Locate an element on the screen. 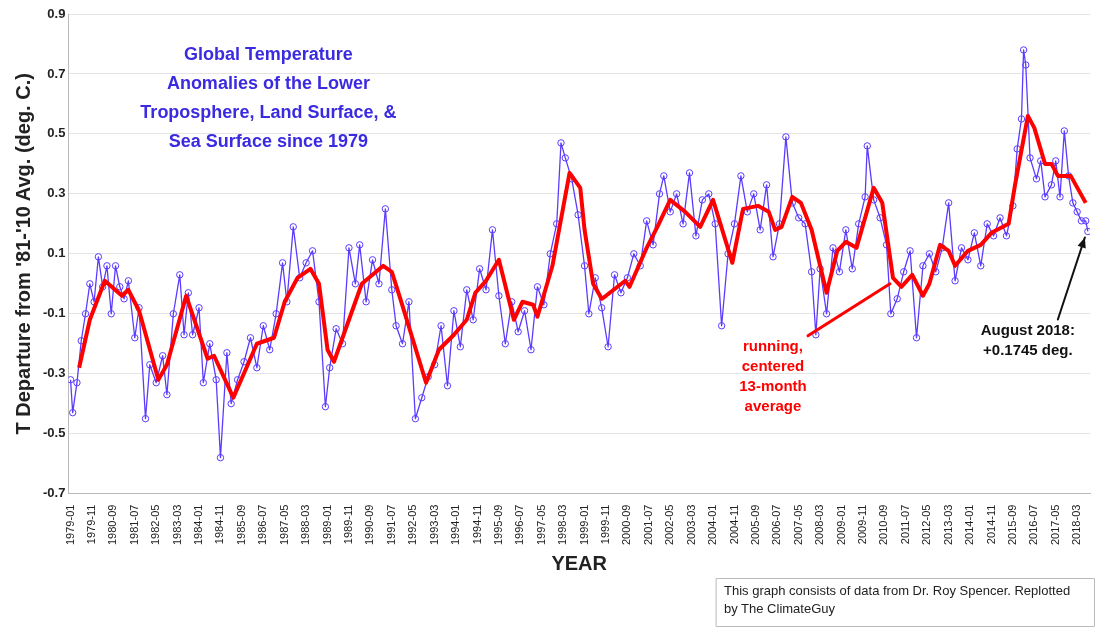 This screenshot has width=1098, height=630. x-tick-label: 2006-07 is located at coordinates (776, 525).